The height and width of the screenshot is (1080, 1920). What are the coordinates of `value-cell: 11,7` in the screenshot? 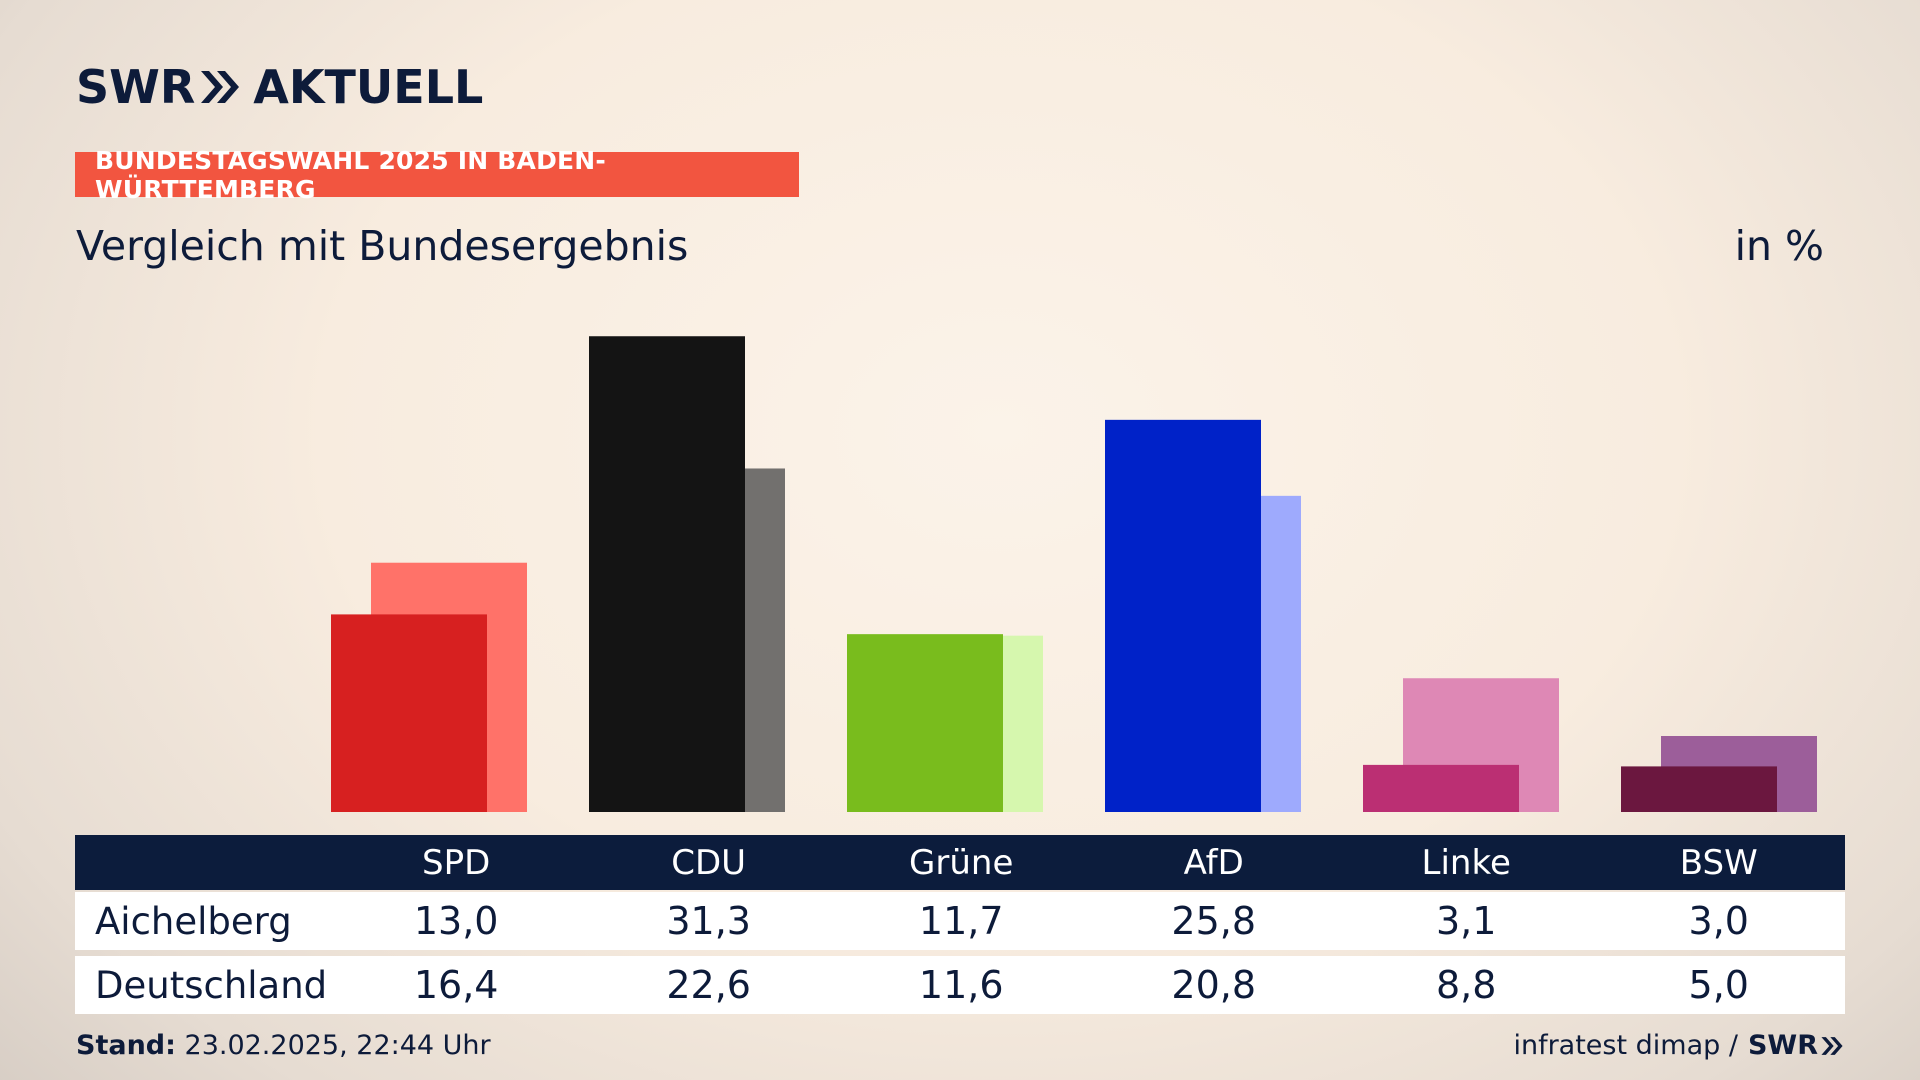 It's located at (961, 921).